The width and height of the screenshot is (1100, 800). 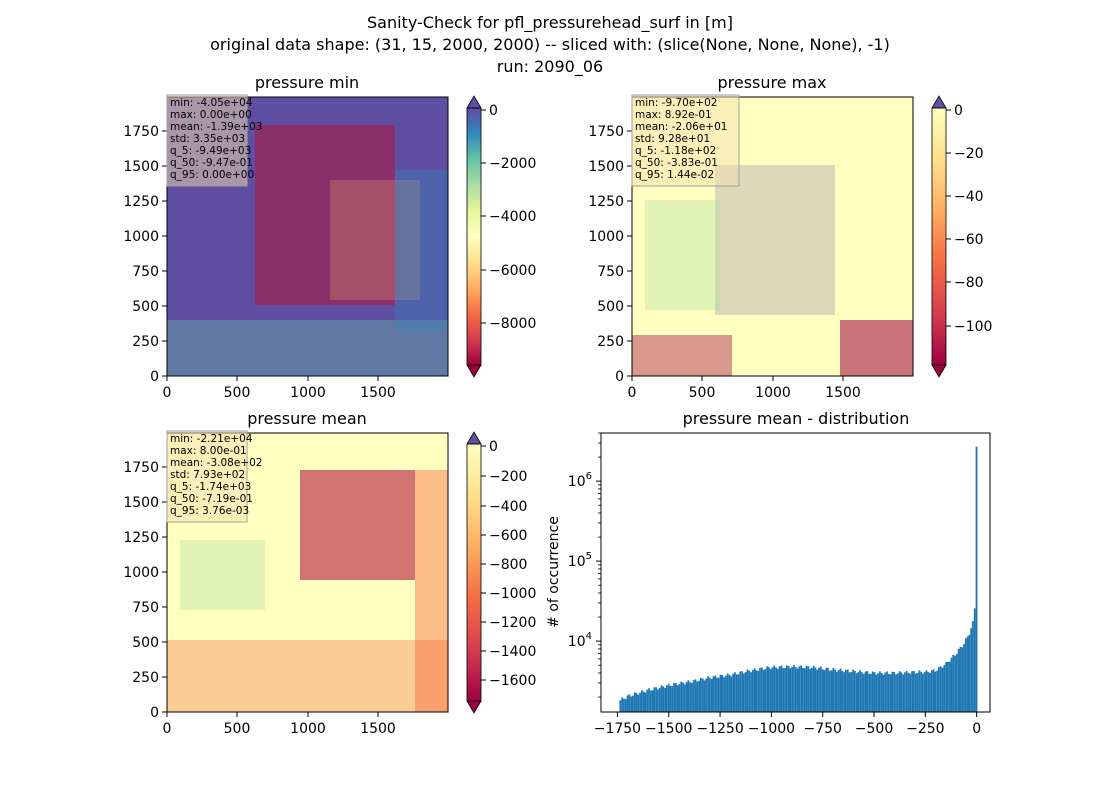 What do you see at coordinates (969, 197) in the screenshot?
I see `colorbar-tick-label: −40` at bounding box center [969, 197].